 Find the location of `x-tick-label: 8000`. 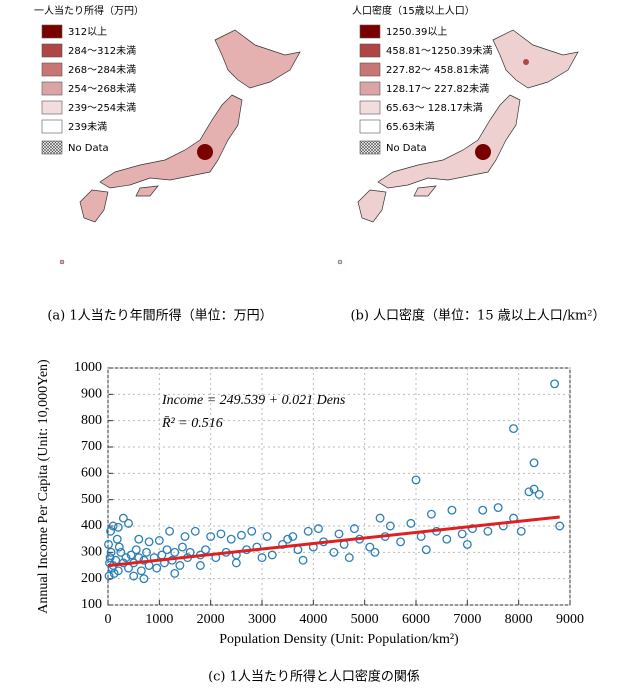

x-tick-label: 8000 is located at coordinates (519, 619).